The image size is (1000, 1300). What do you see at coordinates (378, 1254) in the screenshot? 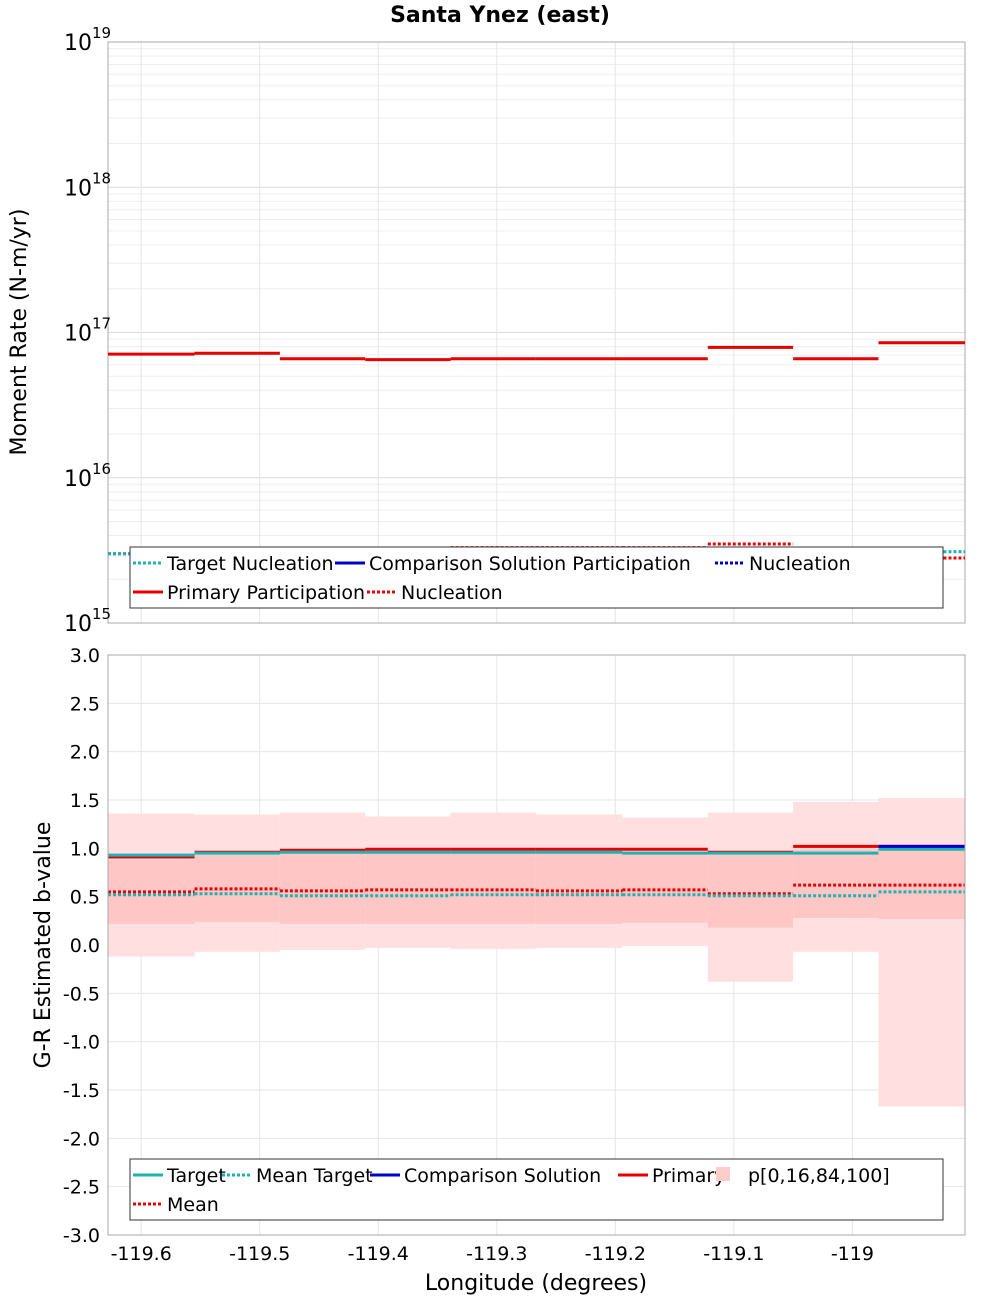
I see `x-tick-label: -119.4` at bounding box center [378, 1254].